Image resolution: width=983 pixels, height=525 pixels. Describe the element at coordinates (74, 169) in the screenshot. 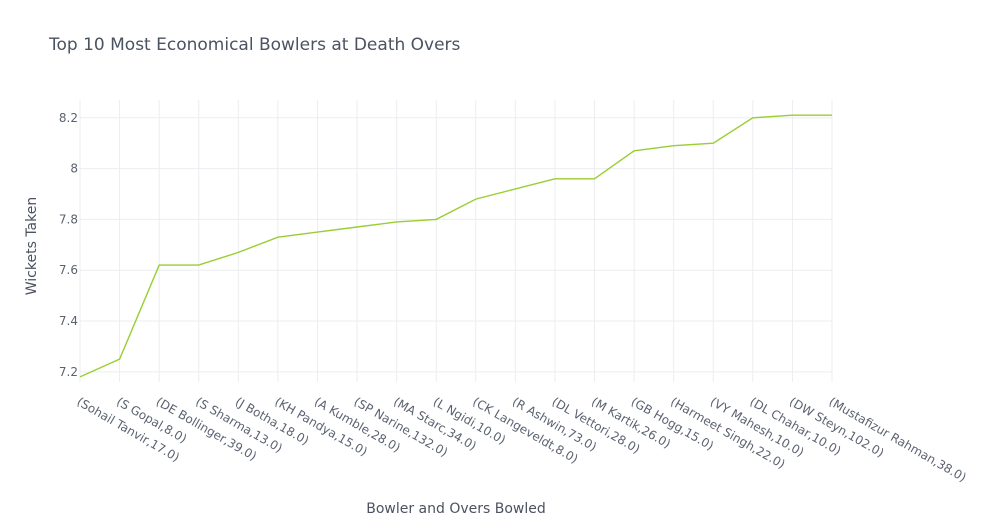

I see `y-tick-label: 8` at that location.